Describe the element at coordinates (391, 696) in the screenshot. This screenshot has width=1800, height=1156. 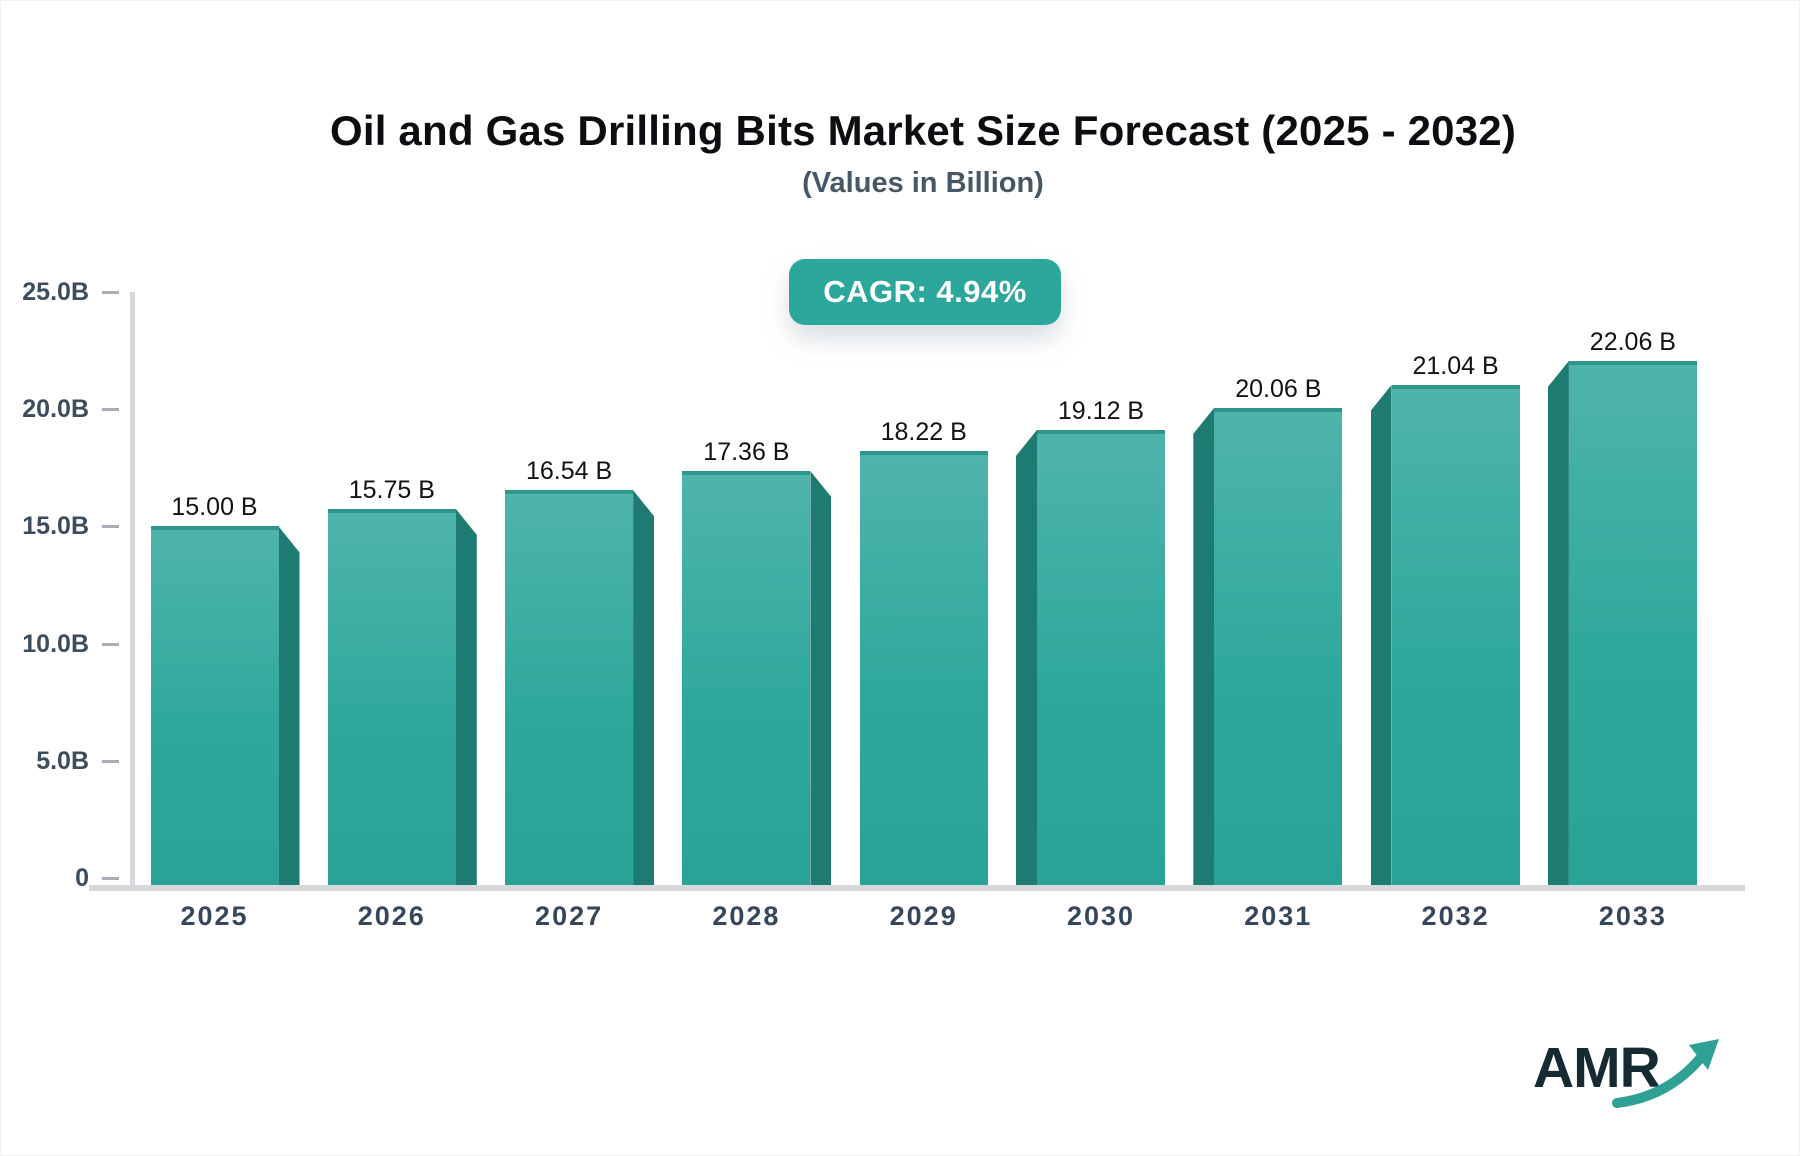
I see `bar-2026` at that location.